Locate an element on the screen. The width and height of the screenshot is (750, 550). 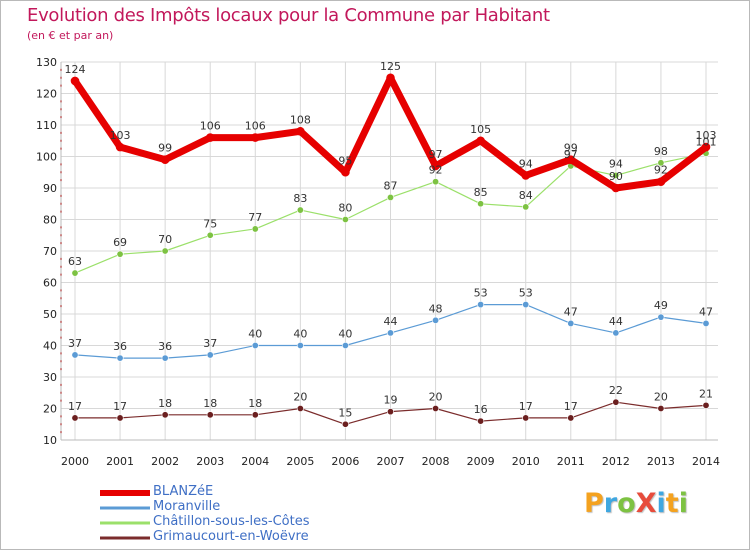
y-tick-label: 110 is located at coordinates (46, 125).